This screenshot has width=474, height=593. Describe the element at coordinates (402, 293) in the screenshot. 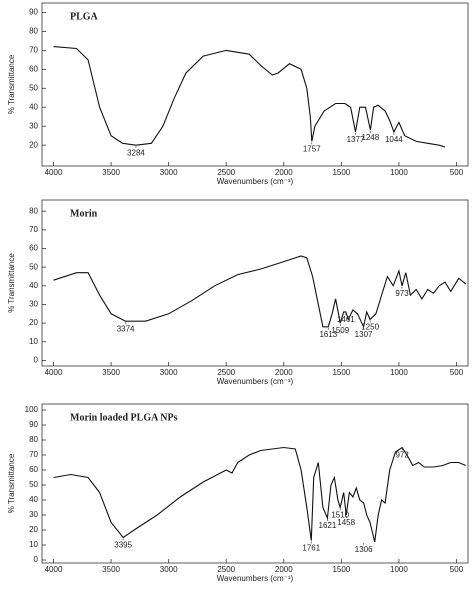

I see `peak-label: 973` at that location.